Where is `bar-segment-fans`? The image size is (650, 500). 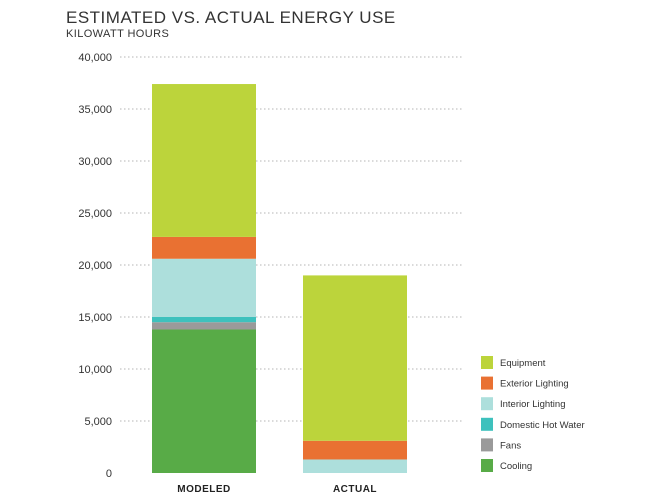
bar-segment-fans is located at coordinates (204, 326).